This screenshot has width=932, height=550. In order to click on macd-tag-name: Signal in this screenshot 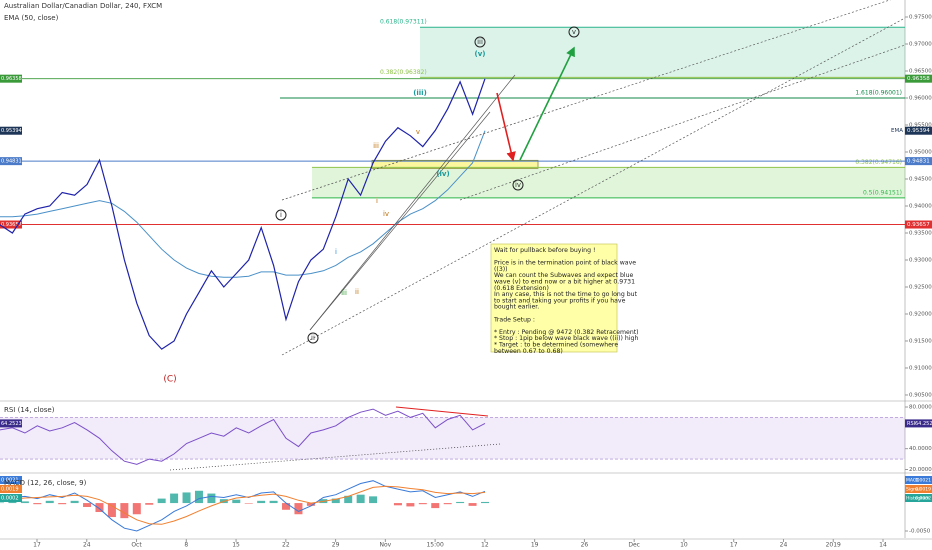, I will do `click(913, 490)`.